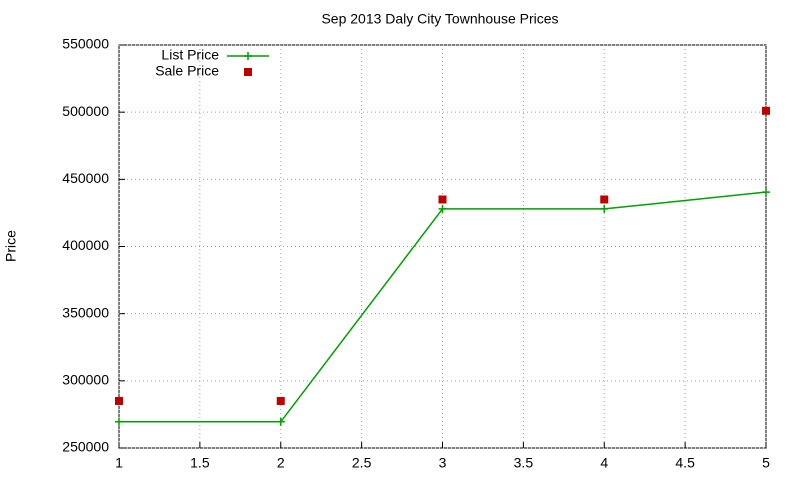  What do you see at coordinates (524, 463) in the screenshot?
I see `x-tick-label: 3.5` at bounding box center [524, 463].